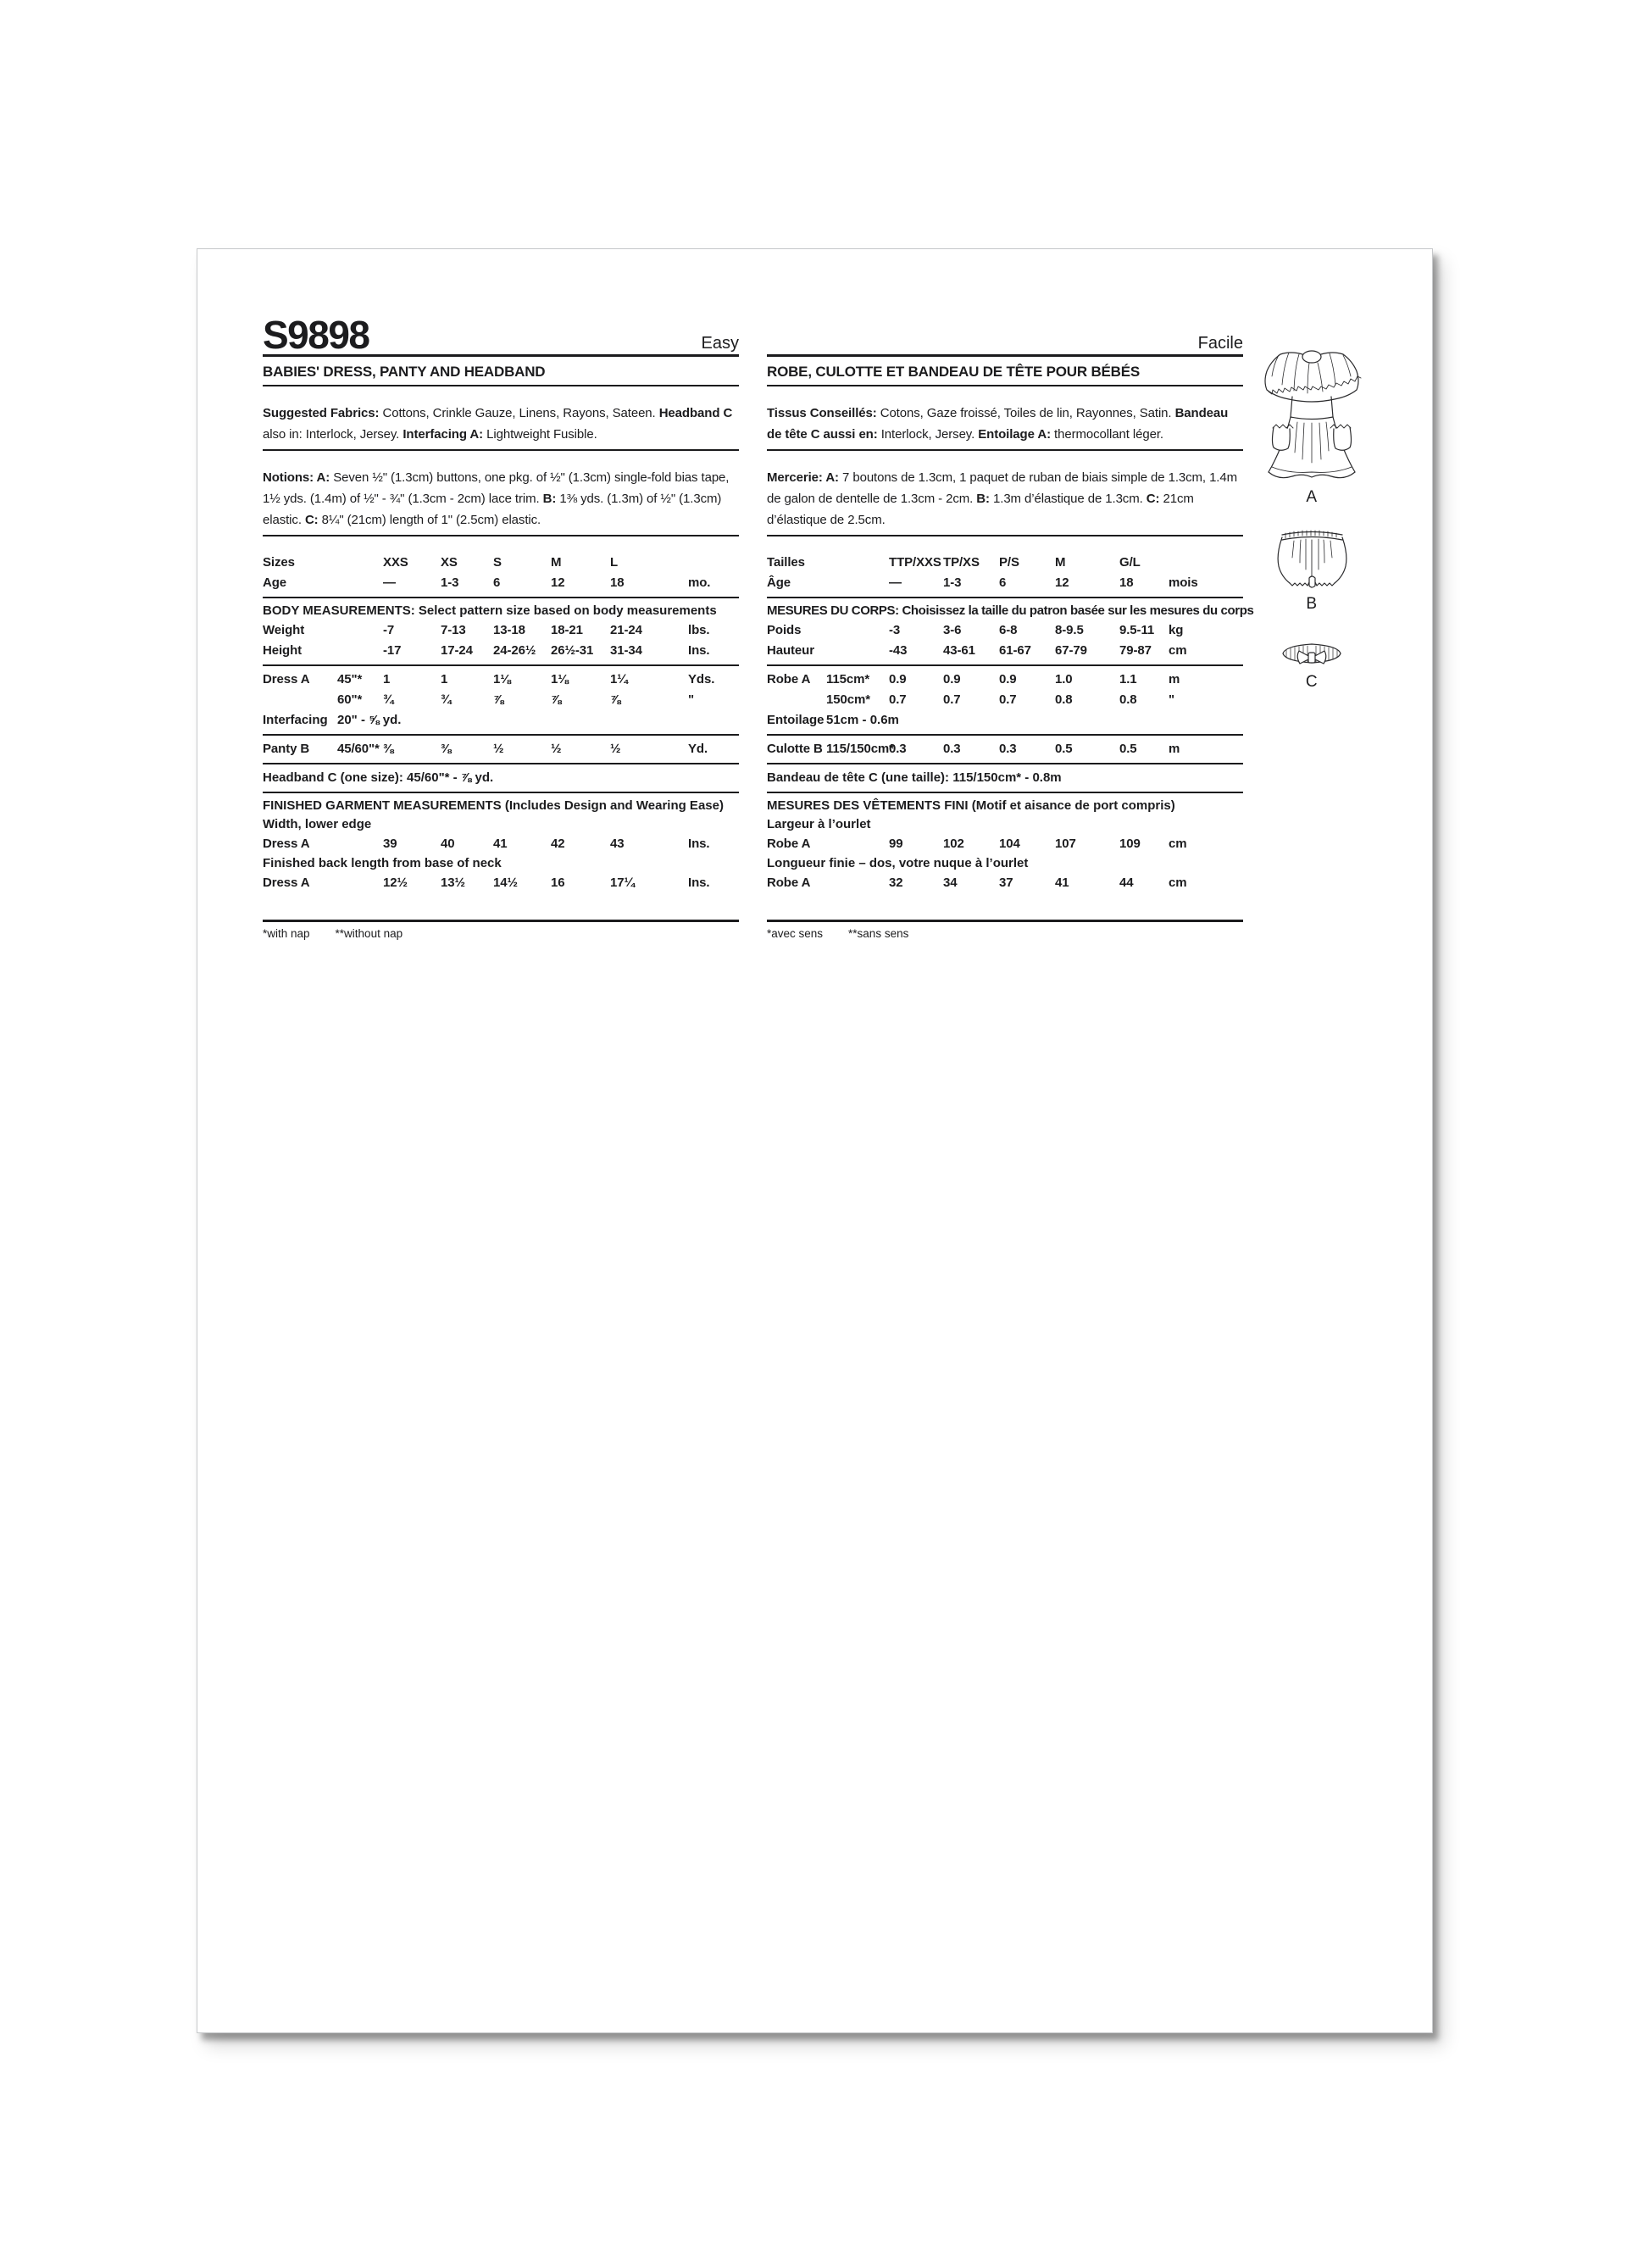 Image resolution: width=1649 pixels, height=2268 pixels. Describe the element at coordinates (501, 583) in the screenshot. I see `age-row-en: Age — 1-3 6 12 18 mo.` at that location.